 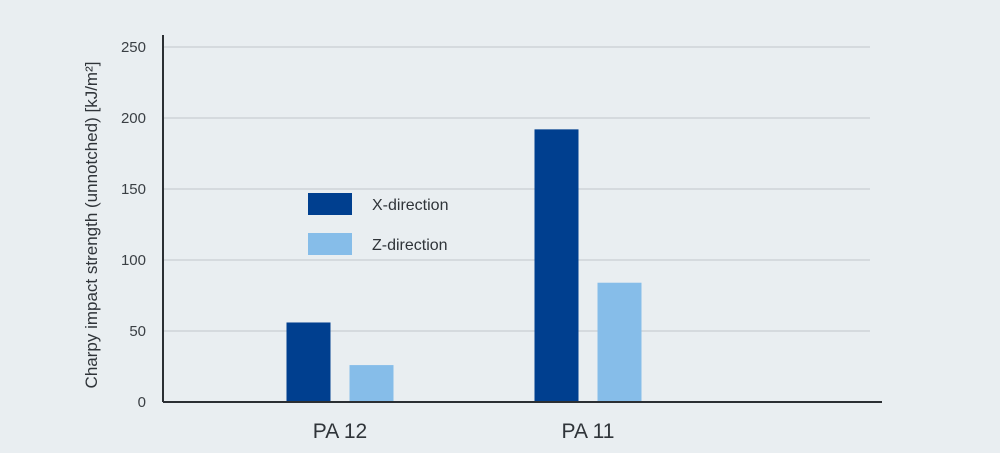 I want to click on bar-pa11-x-direction, so click(x=556, y=266).